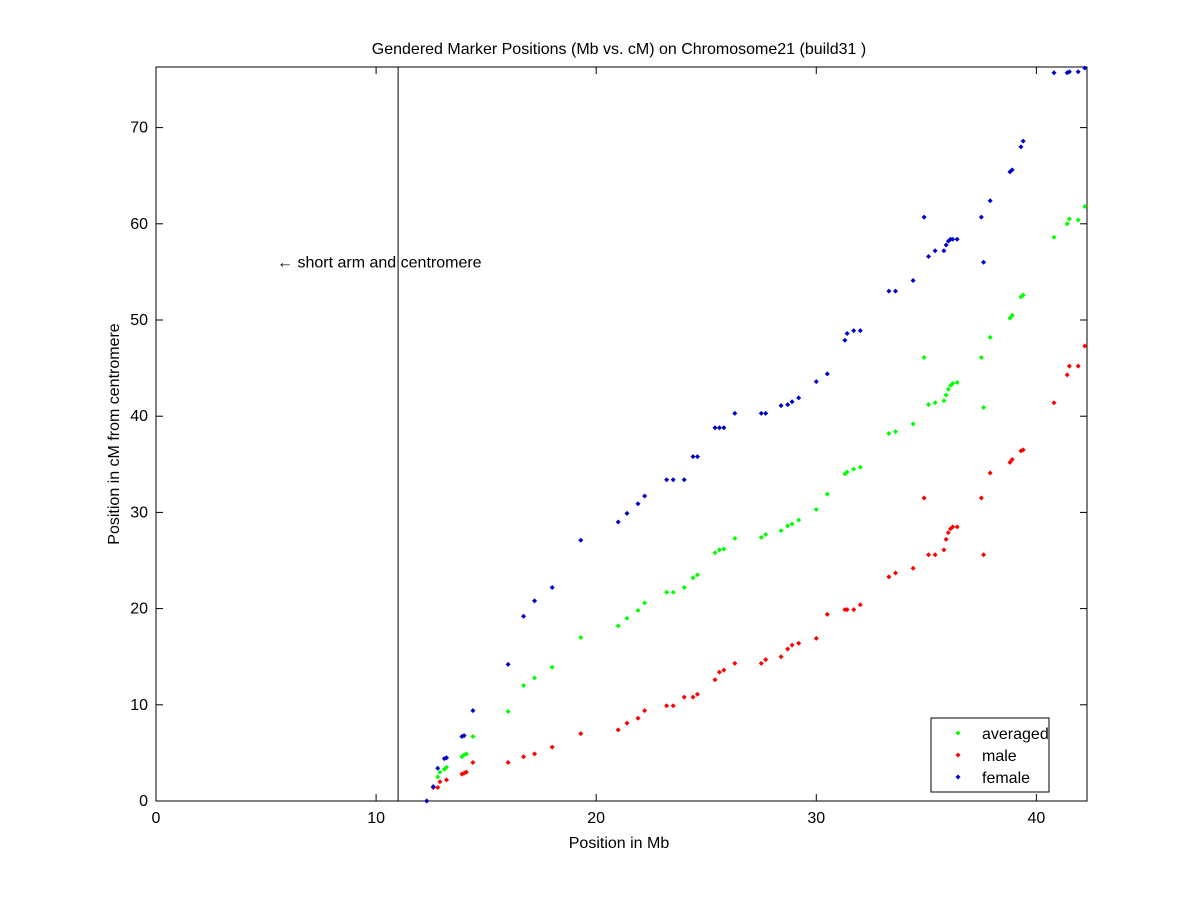  Describe the element at coordinates (619, 843) in the screenshot. I see `x-axis-label: Position in Mb` at that location.